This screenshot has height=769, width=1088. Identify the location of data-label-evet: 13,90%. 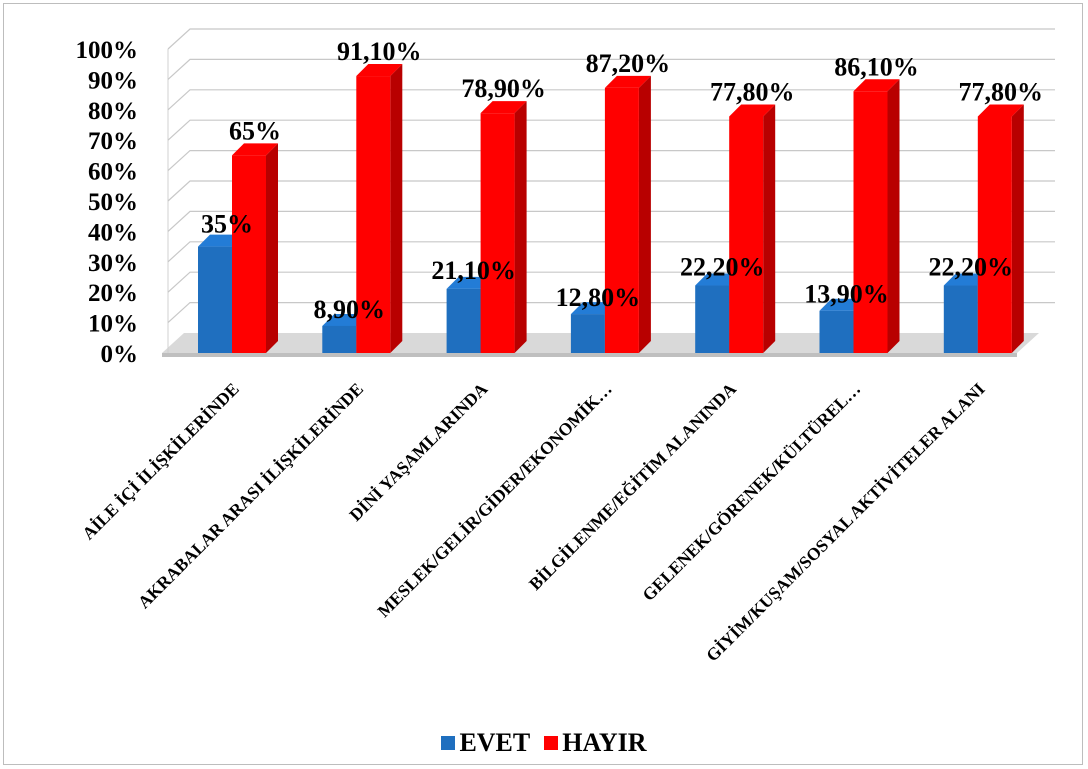
(846, 294).